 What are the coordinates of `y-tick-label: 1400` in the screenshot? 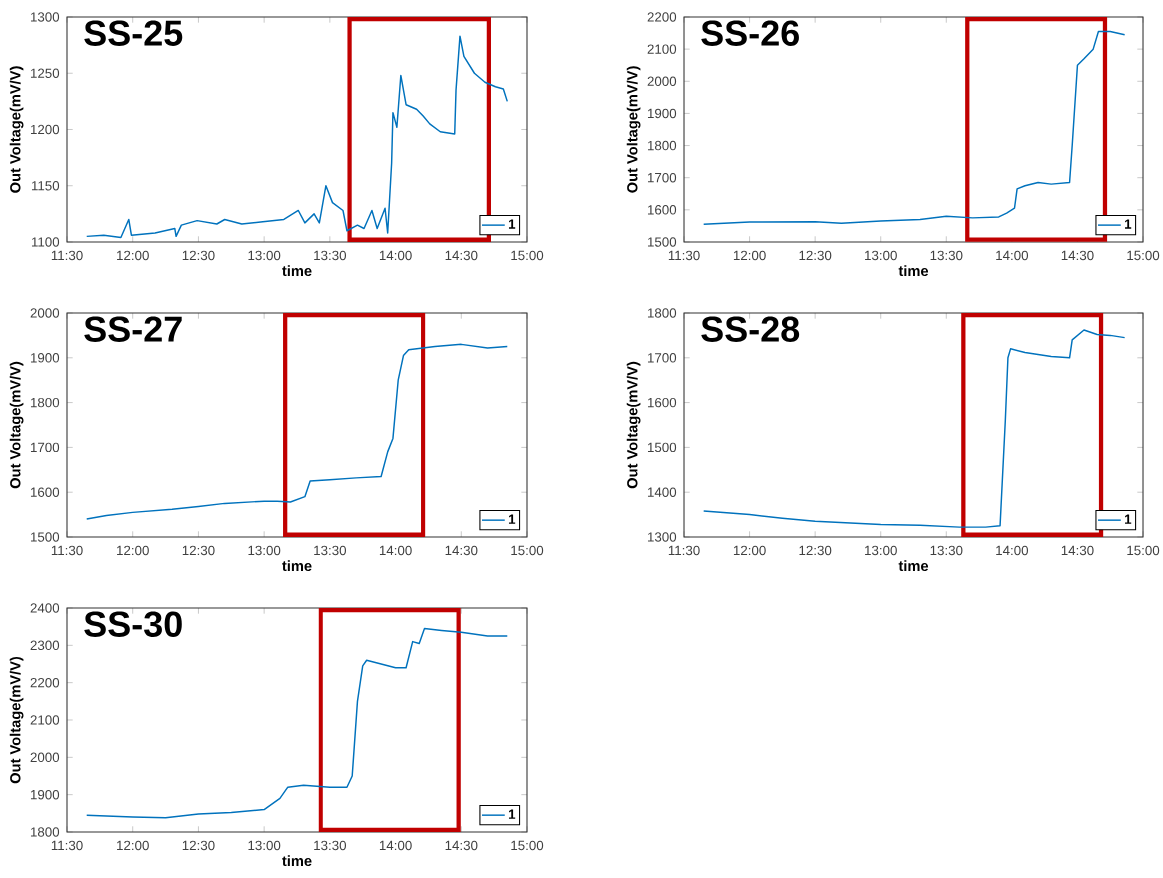 It's located at (662, 492).